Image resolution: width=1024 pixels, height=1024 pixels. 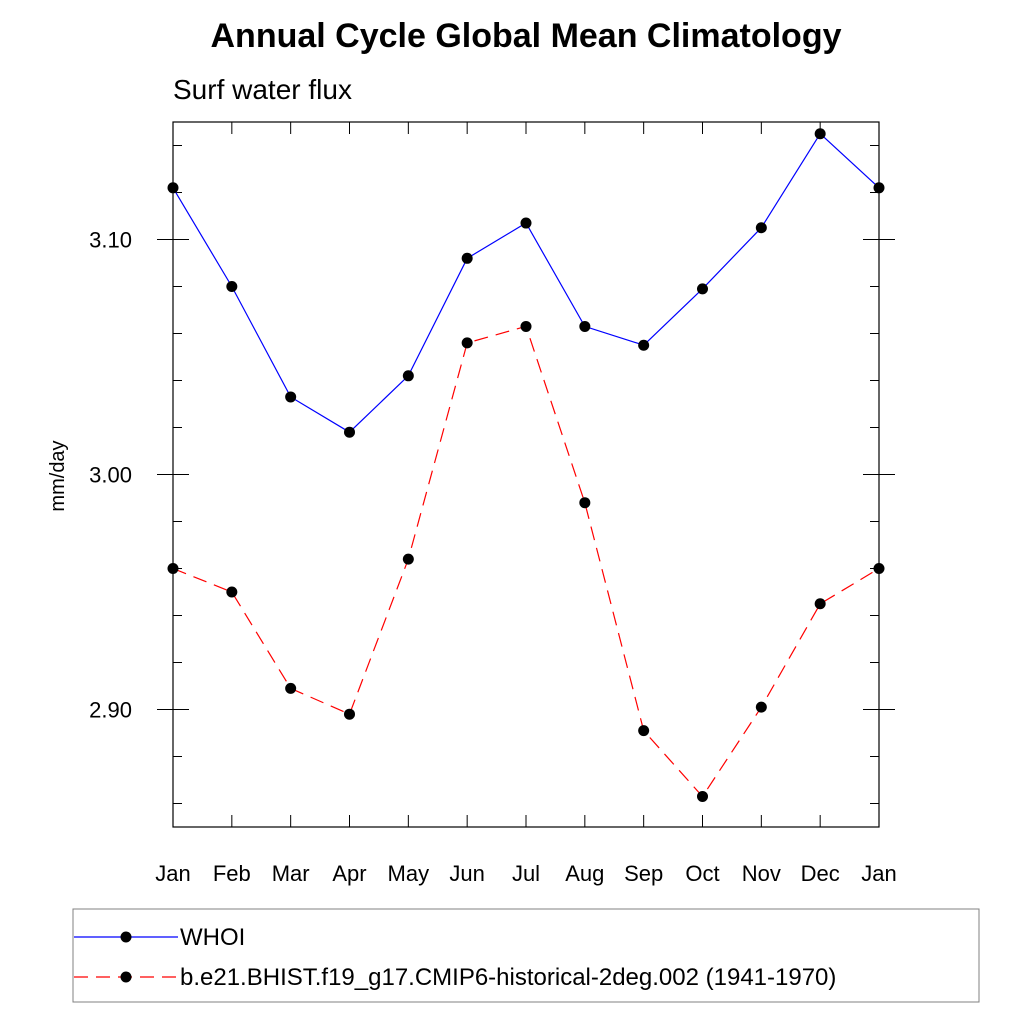 I want to click on legend-box, so click(x=526, y=955).